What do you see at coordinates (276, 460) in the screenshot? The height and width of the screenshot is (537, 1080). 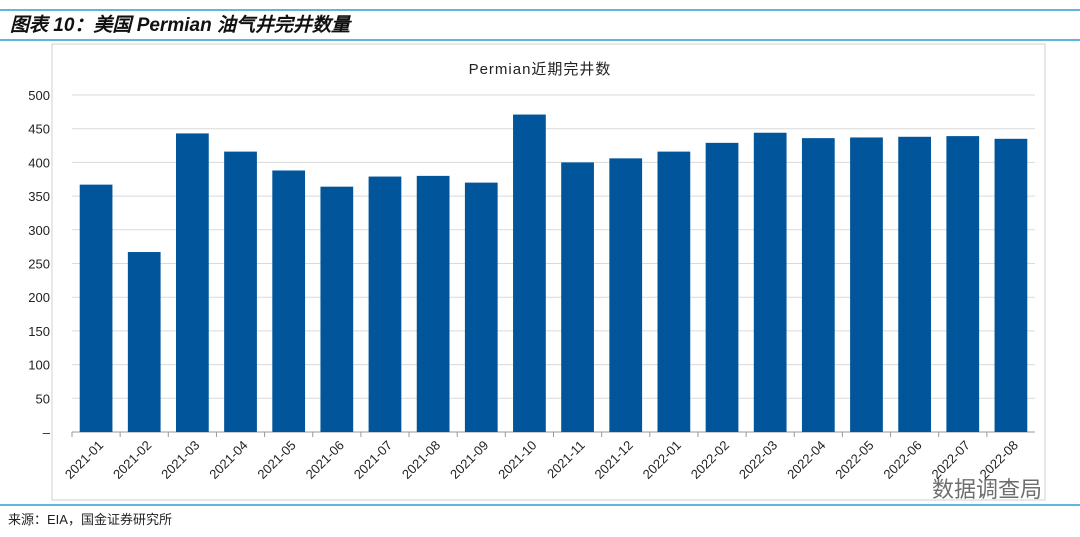 I see `x-tick-label: 2021-05` at bounding box center [276, 460].